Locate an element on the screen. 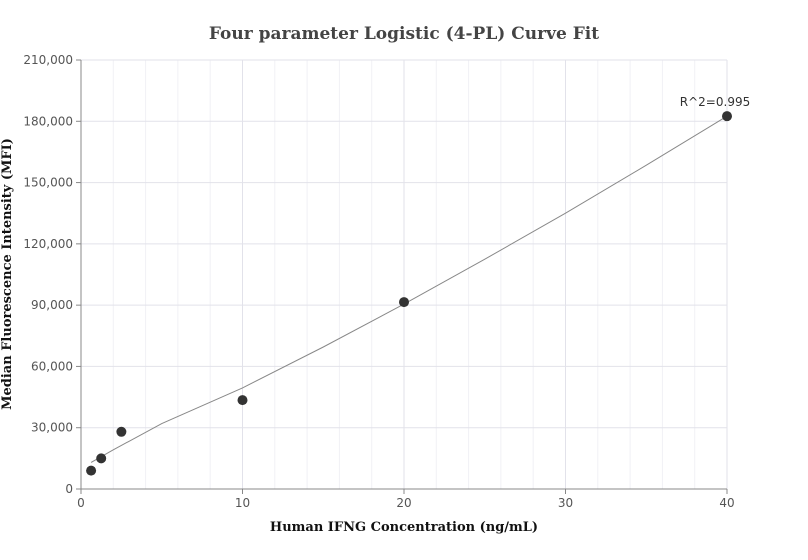 This screenshot has width=808, height=560. x-tick-label: 40 is located at coordinates (726, 503).